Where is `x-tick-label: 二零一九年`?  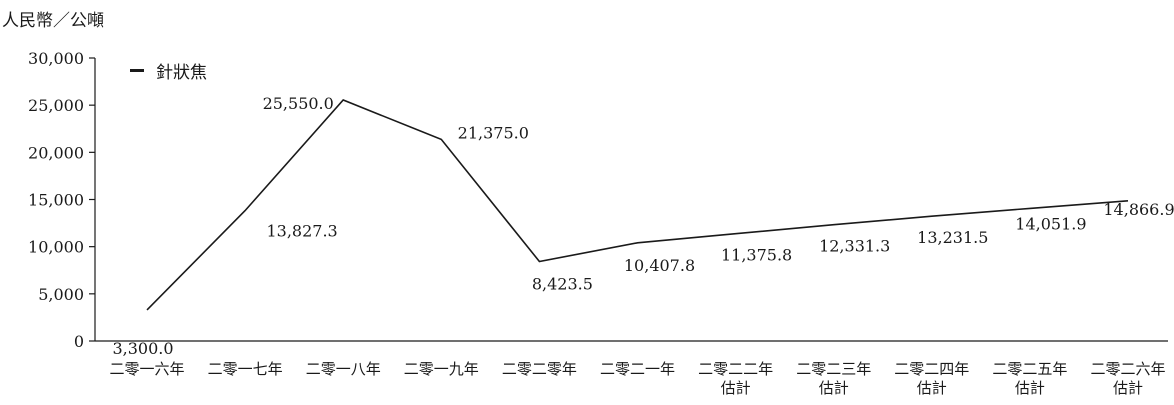 x-tick-label: 二零一九年 is located at coordinates (441, 369).